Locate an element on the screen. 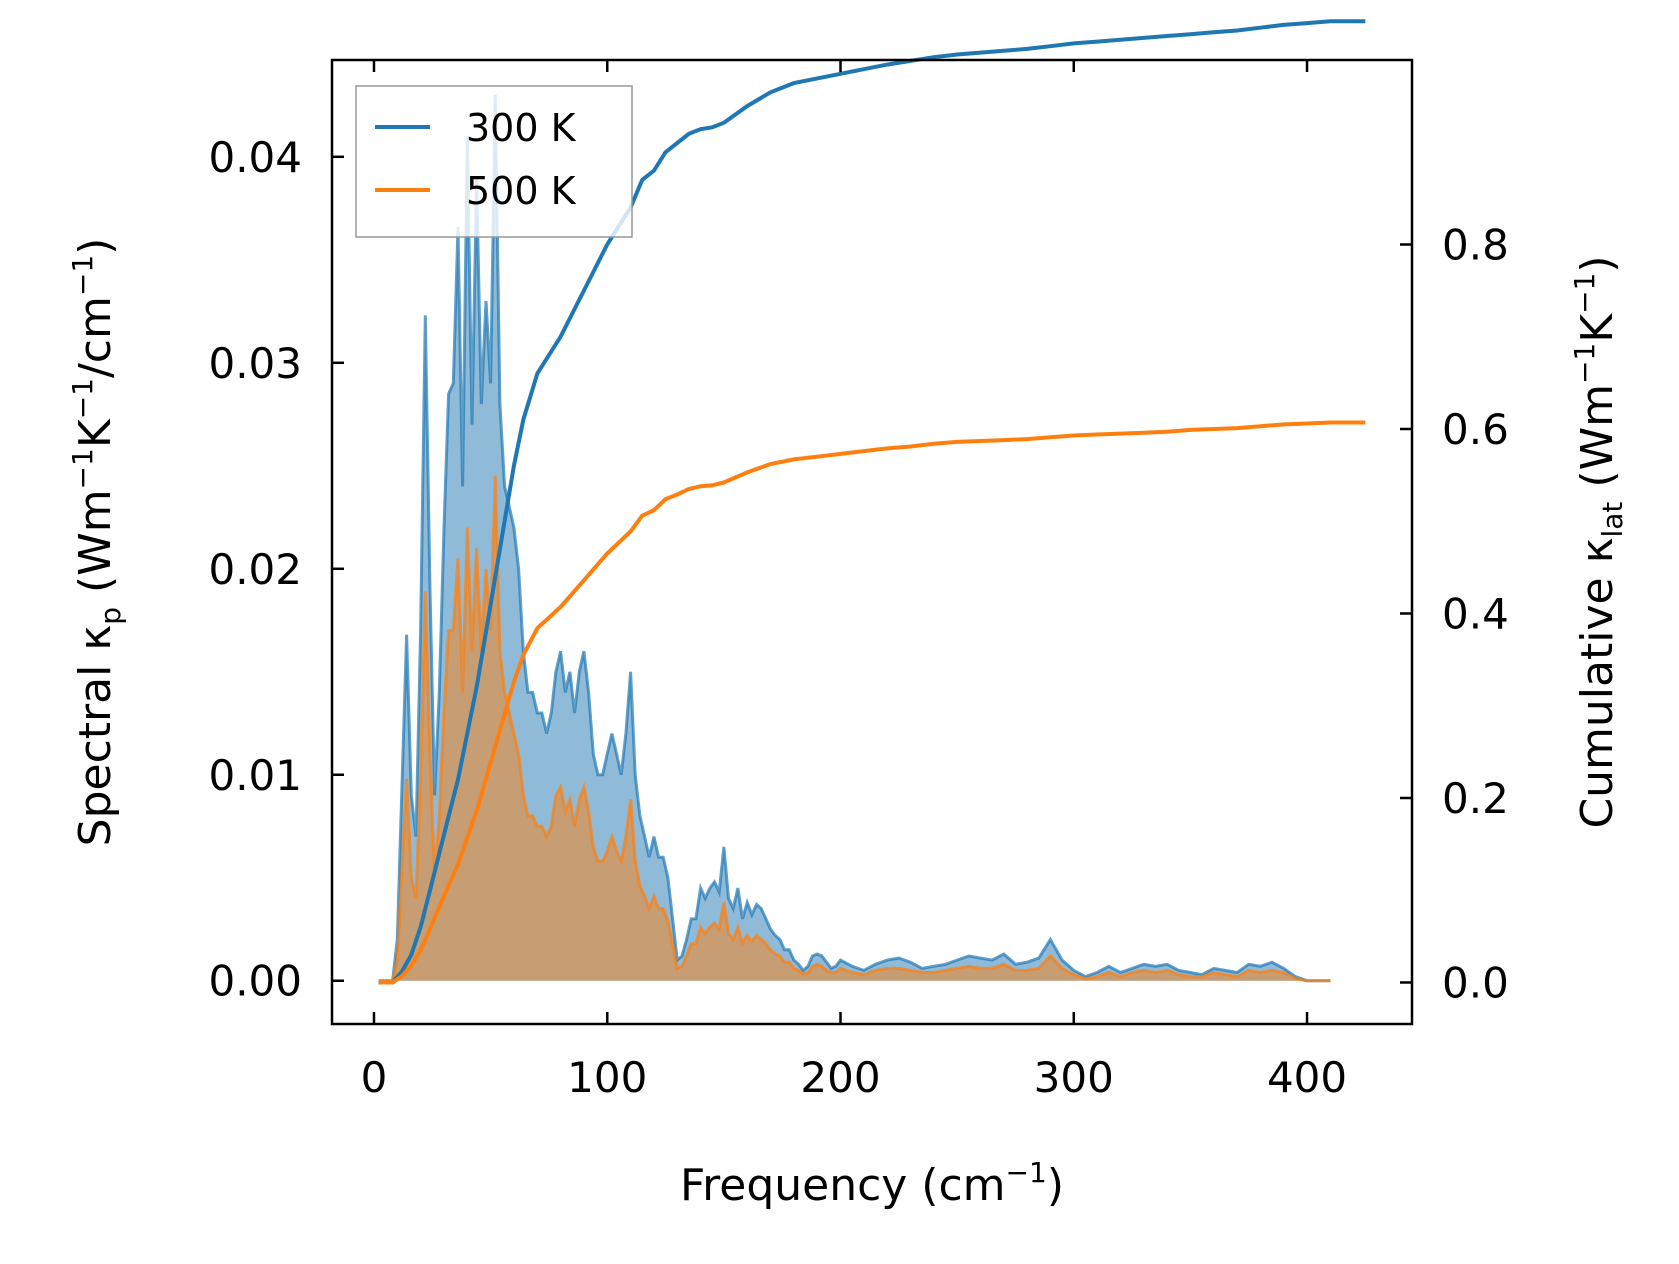 This screenshot has height=1264, width=1679. y-left-tick-label: 0.02 is located at coordinates (255, 569).